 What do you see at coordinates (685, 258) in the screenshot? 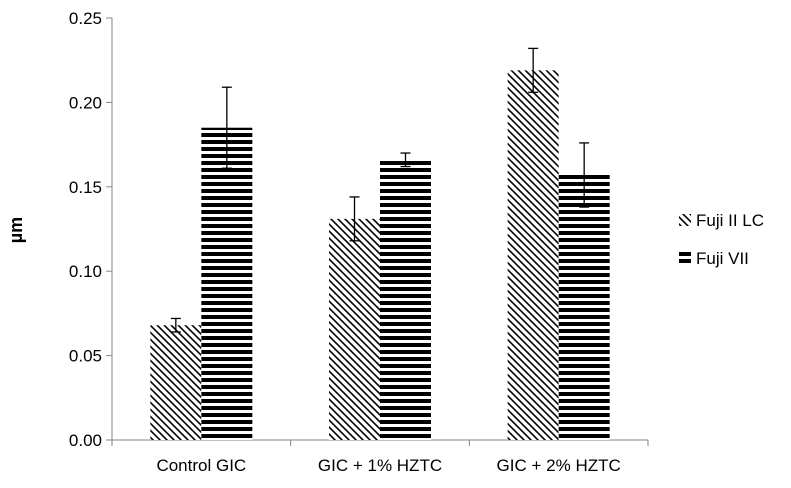
I see `legend-swatch-fuji-vii` at bounding box center [685, 258].